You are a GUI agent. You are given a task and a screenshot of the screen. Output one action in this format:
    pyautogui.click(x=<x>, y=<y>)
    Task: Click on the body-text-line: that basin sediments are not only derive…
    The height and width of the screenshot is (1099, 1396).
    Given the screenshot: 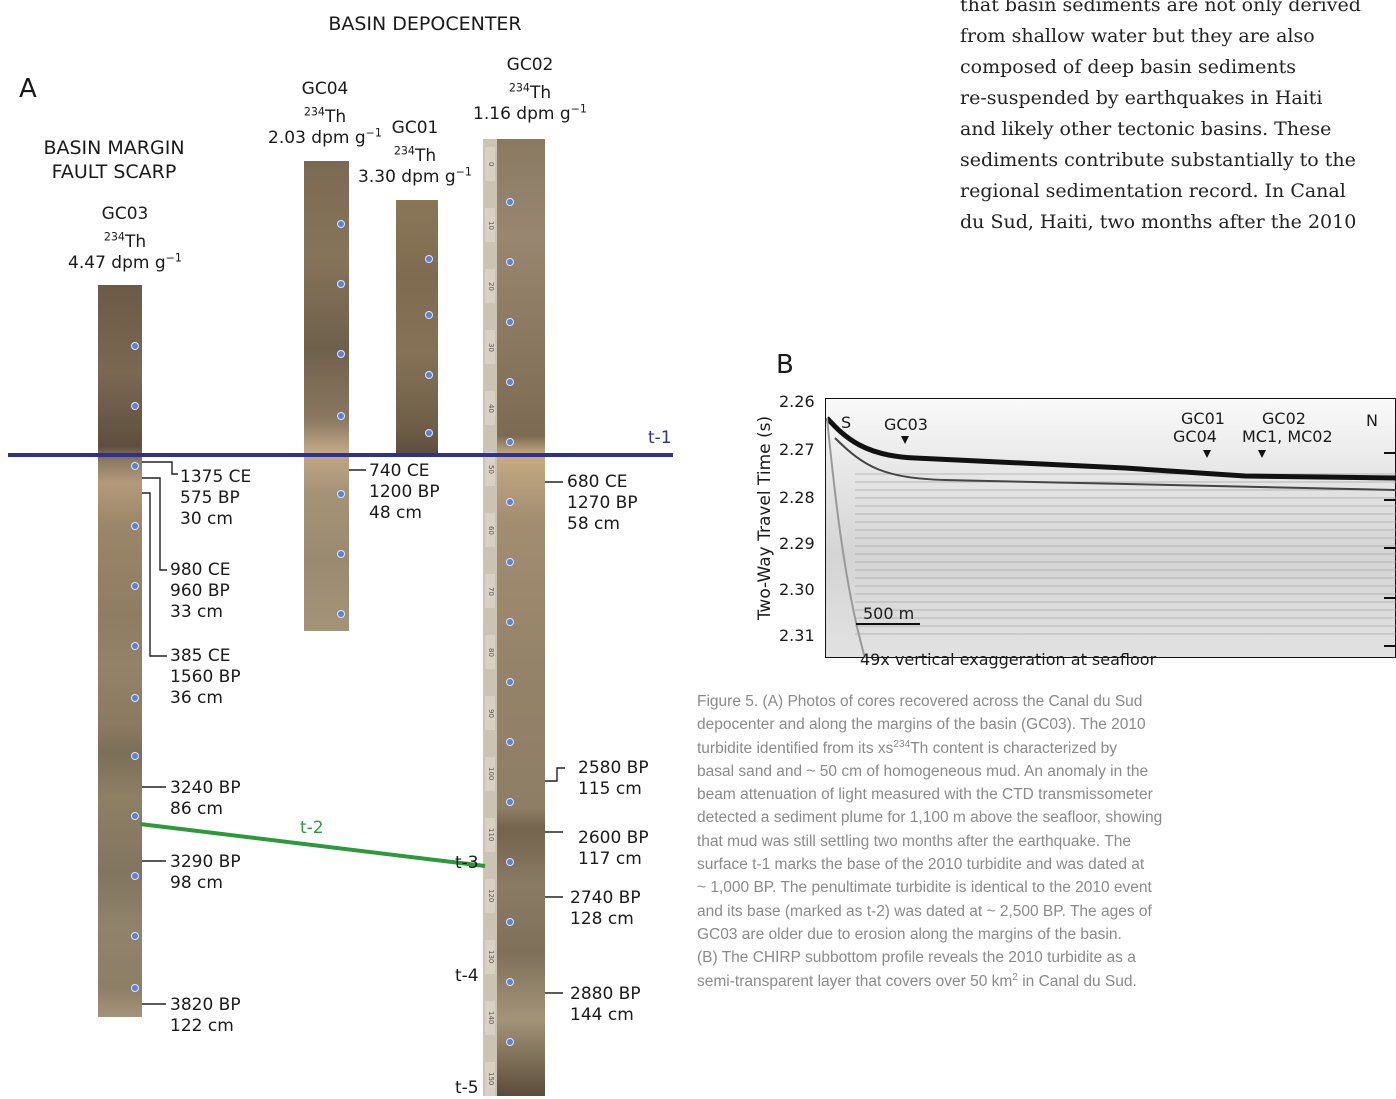 What is the action you would take?
    pyautogui.click(x=1160, y=8)
    